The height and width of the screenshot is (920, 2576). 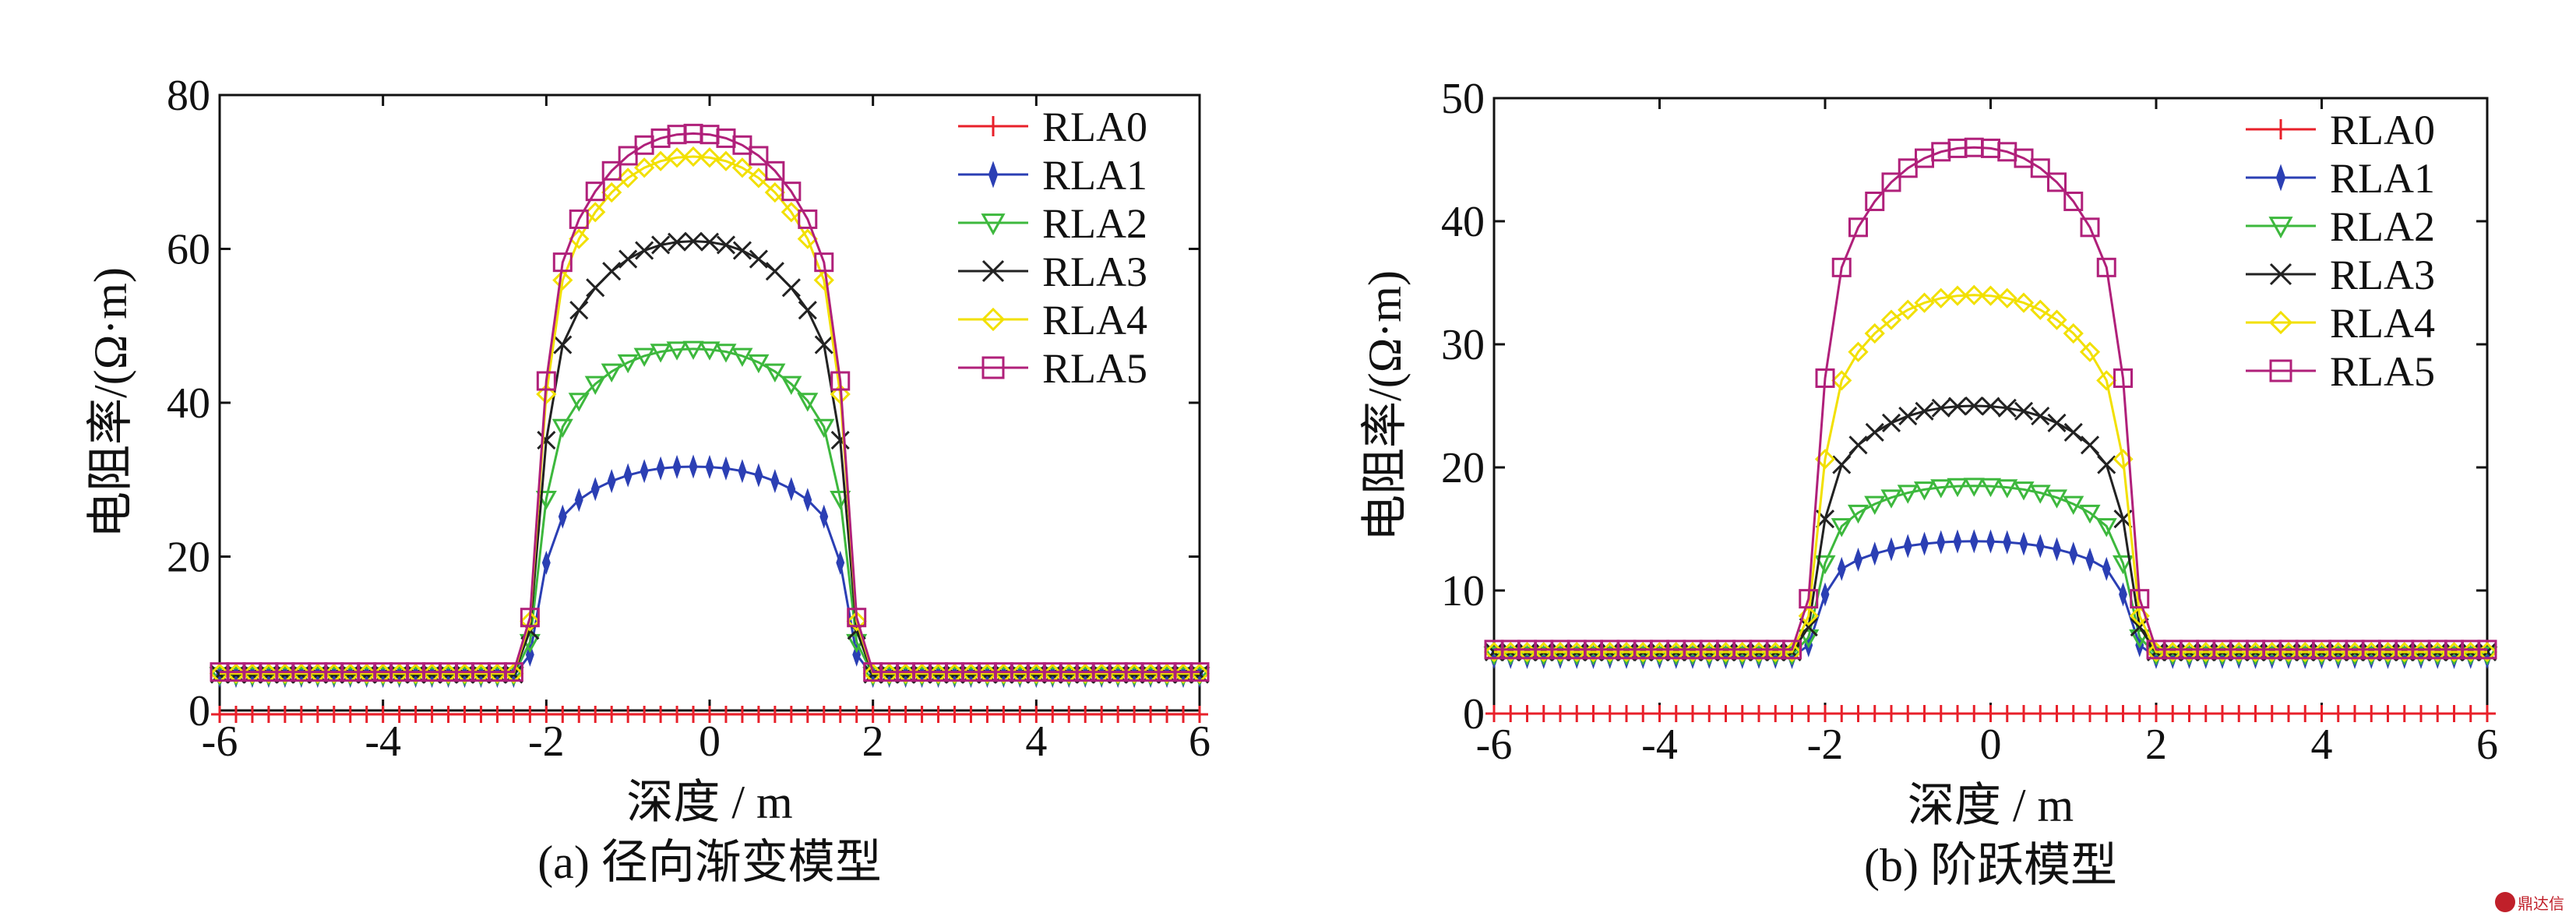 What do you see at coordinates (1463, 591) in the screenshot?
I see `y-tick-label: 10` at bounding box center [1463, 591].